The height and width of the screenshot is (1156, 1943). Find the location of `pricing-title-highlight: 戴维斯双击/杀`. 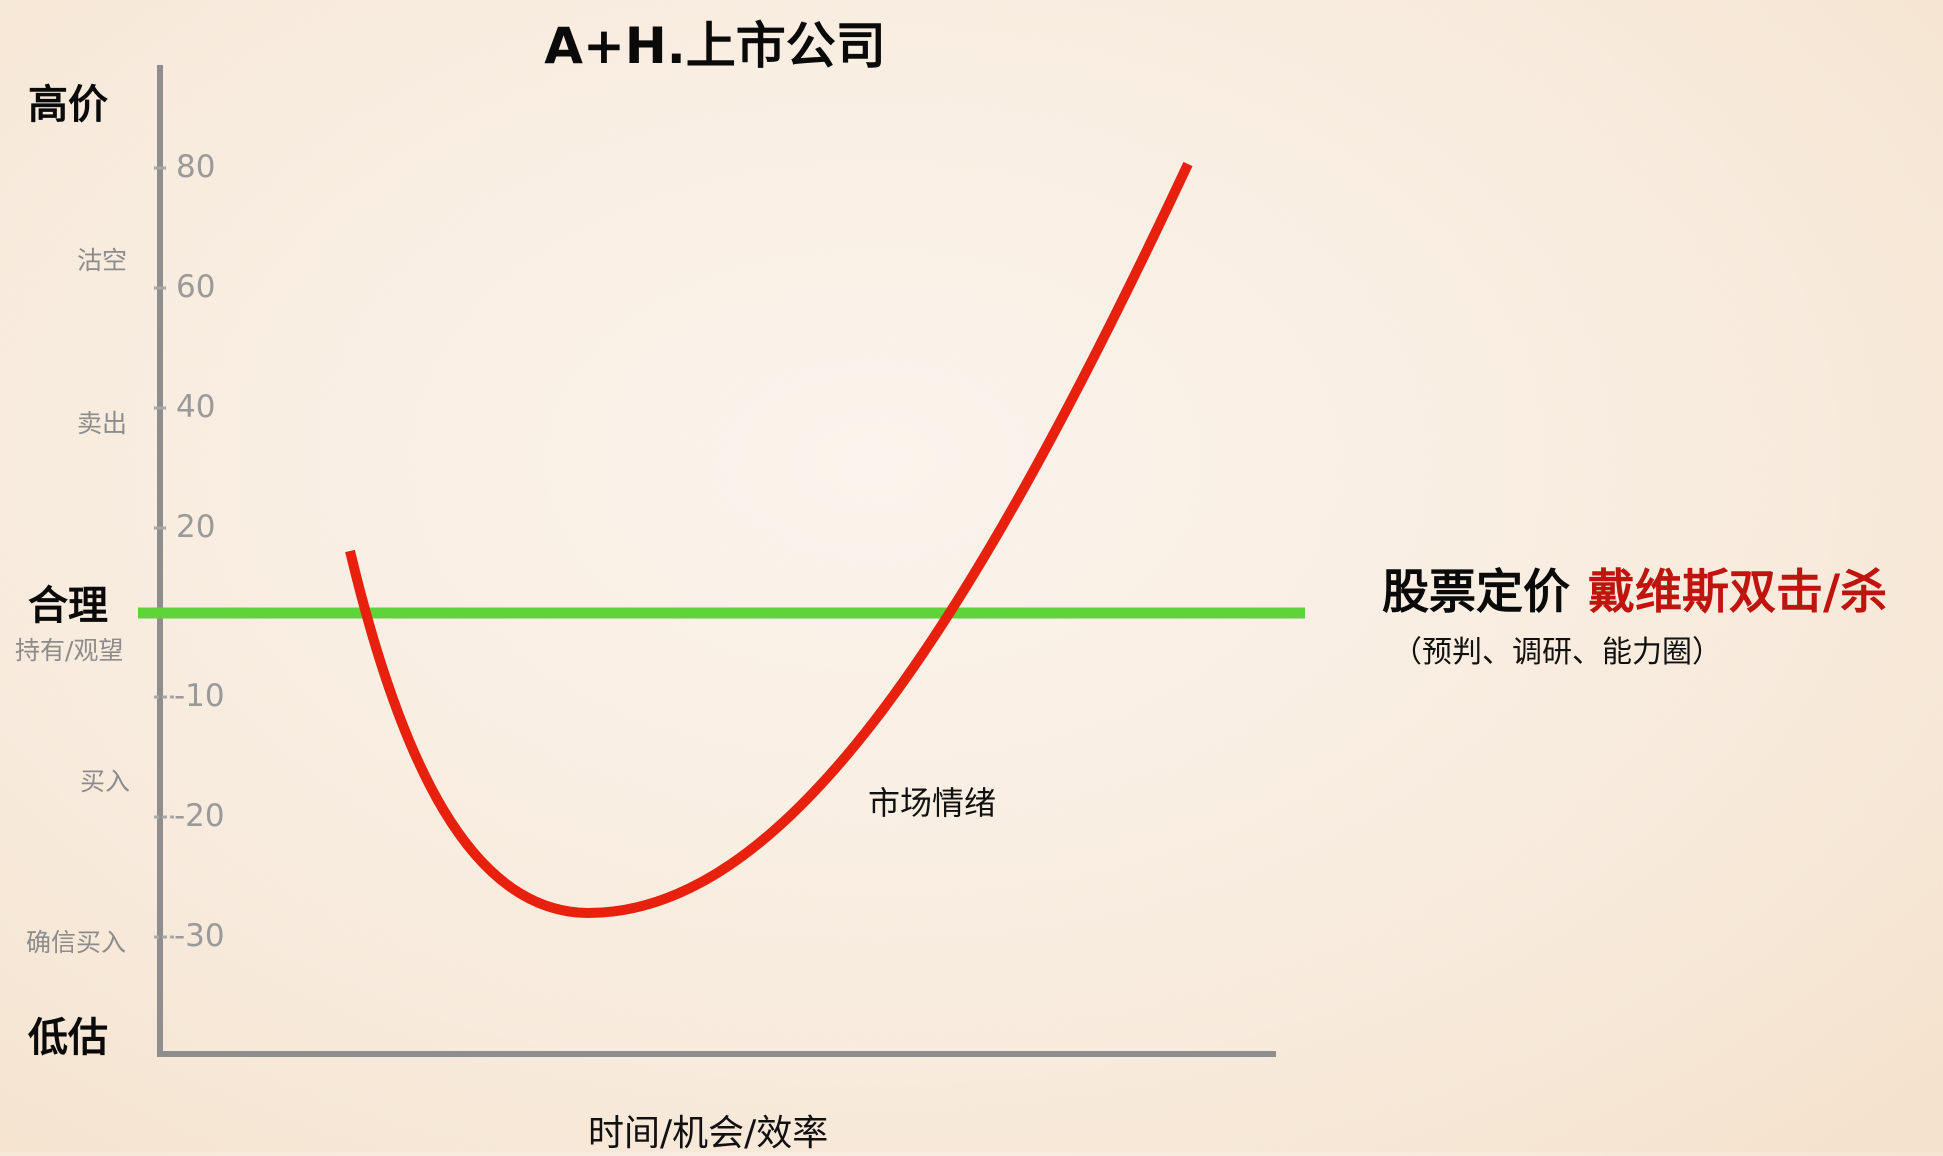

pricing-title-highlight: 戴维斯双击/杀 is located at coordinates (1738, 592).